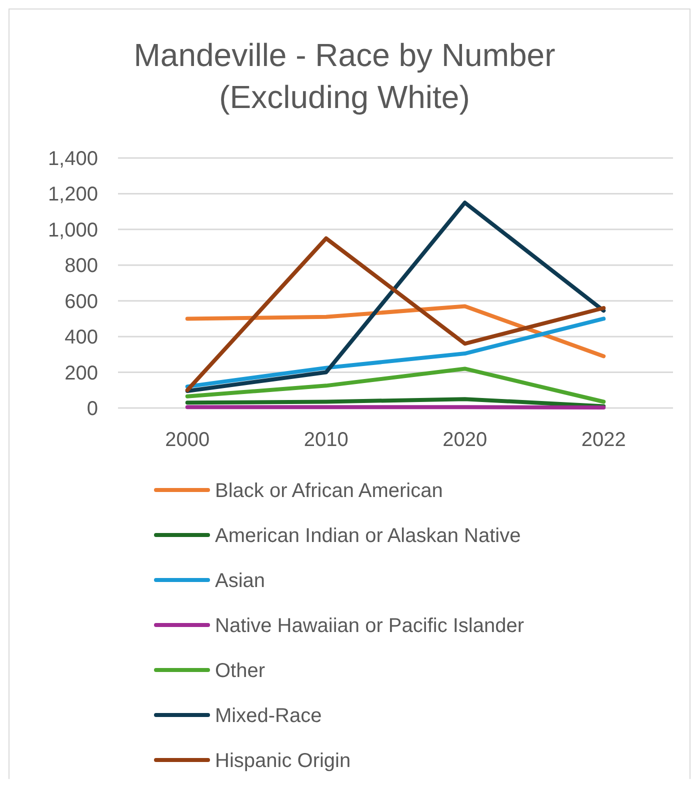 This screenshot has width=699, height=787. Describe the element at coordinates (326, 440) in the screenshot. I see `x-tick-label: 2010` at that location.